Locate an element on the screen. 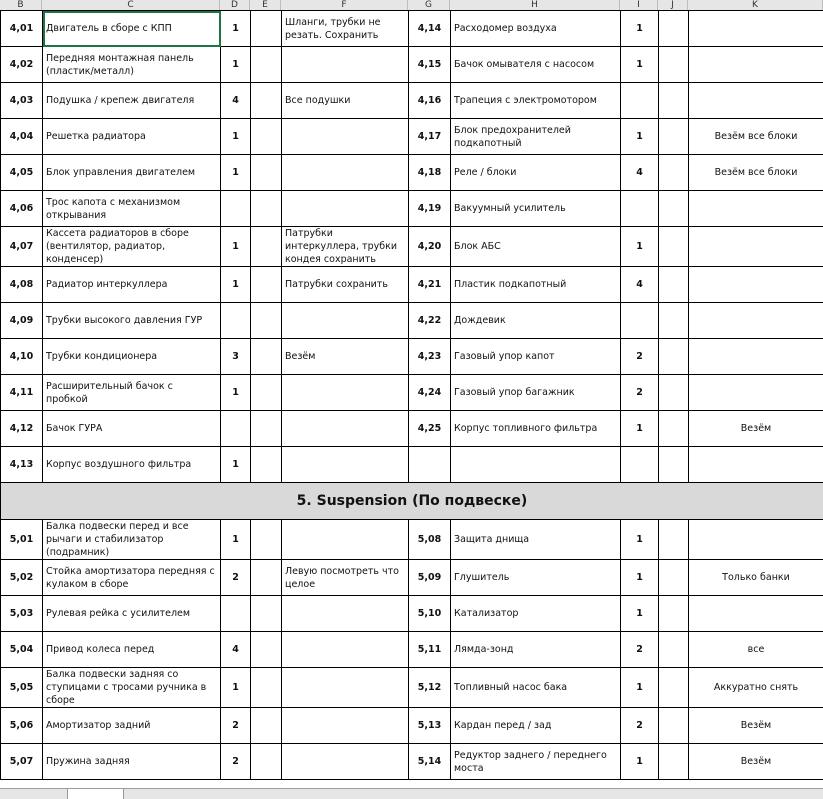  item-name-cell: Глушитель is located at coordinates (536, 578).